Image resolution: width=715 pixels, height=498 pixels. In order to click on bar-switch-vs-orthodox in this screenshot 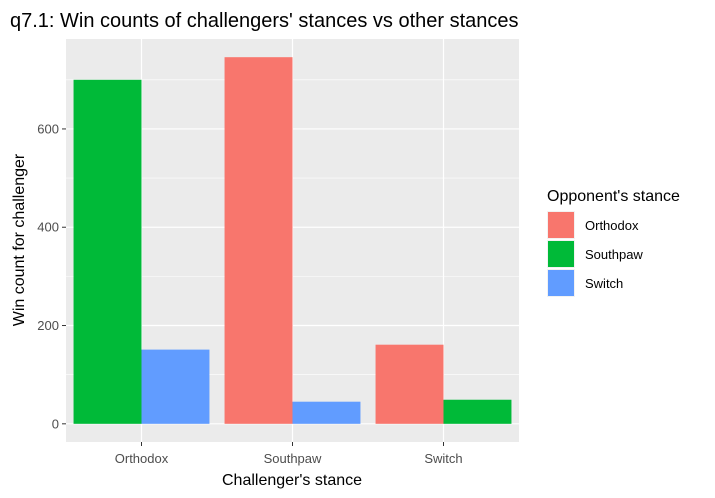, I will do `click(409, 384)`.